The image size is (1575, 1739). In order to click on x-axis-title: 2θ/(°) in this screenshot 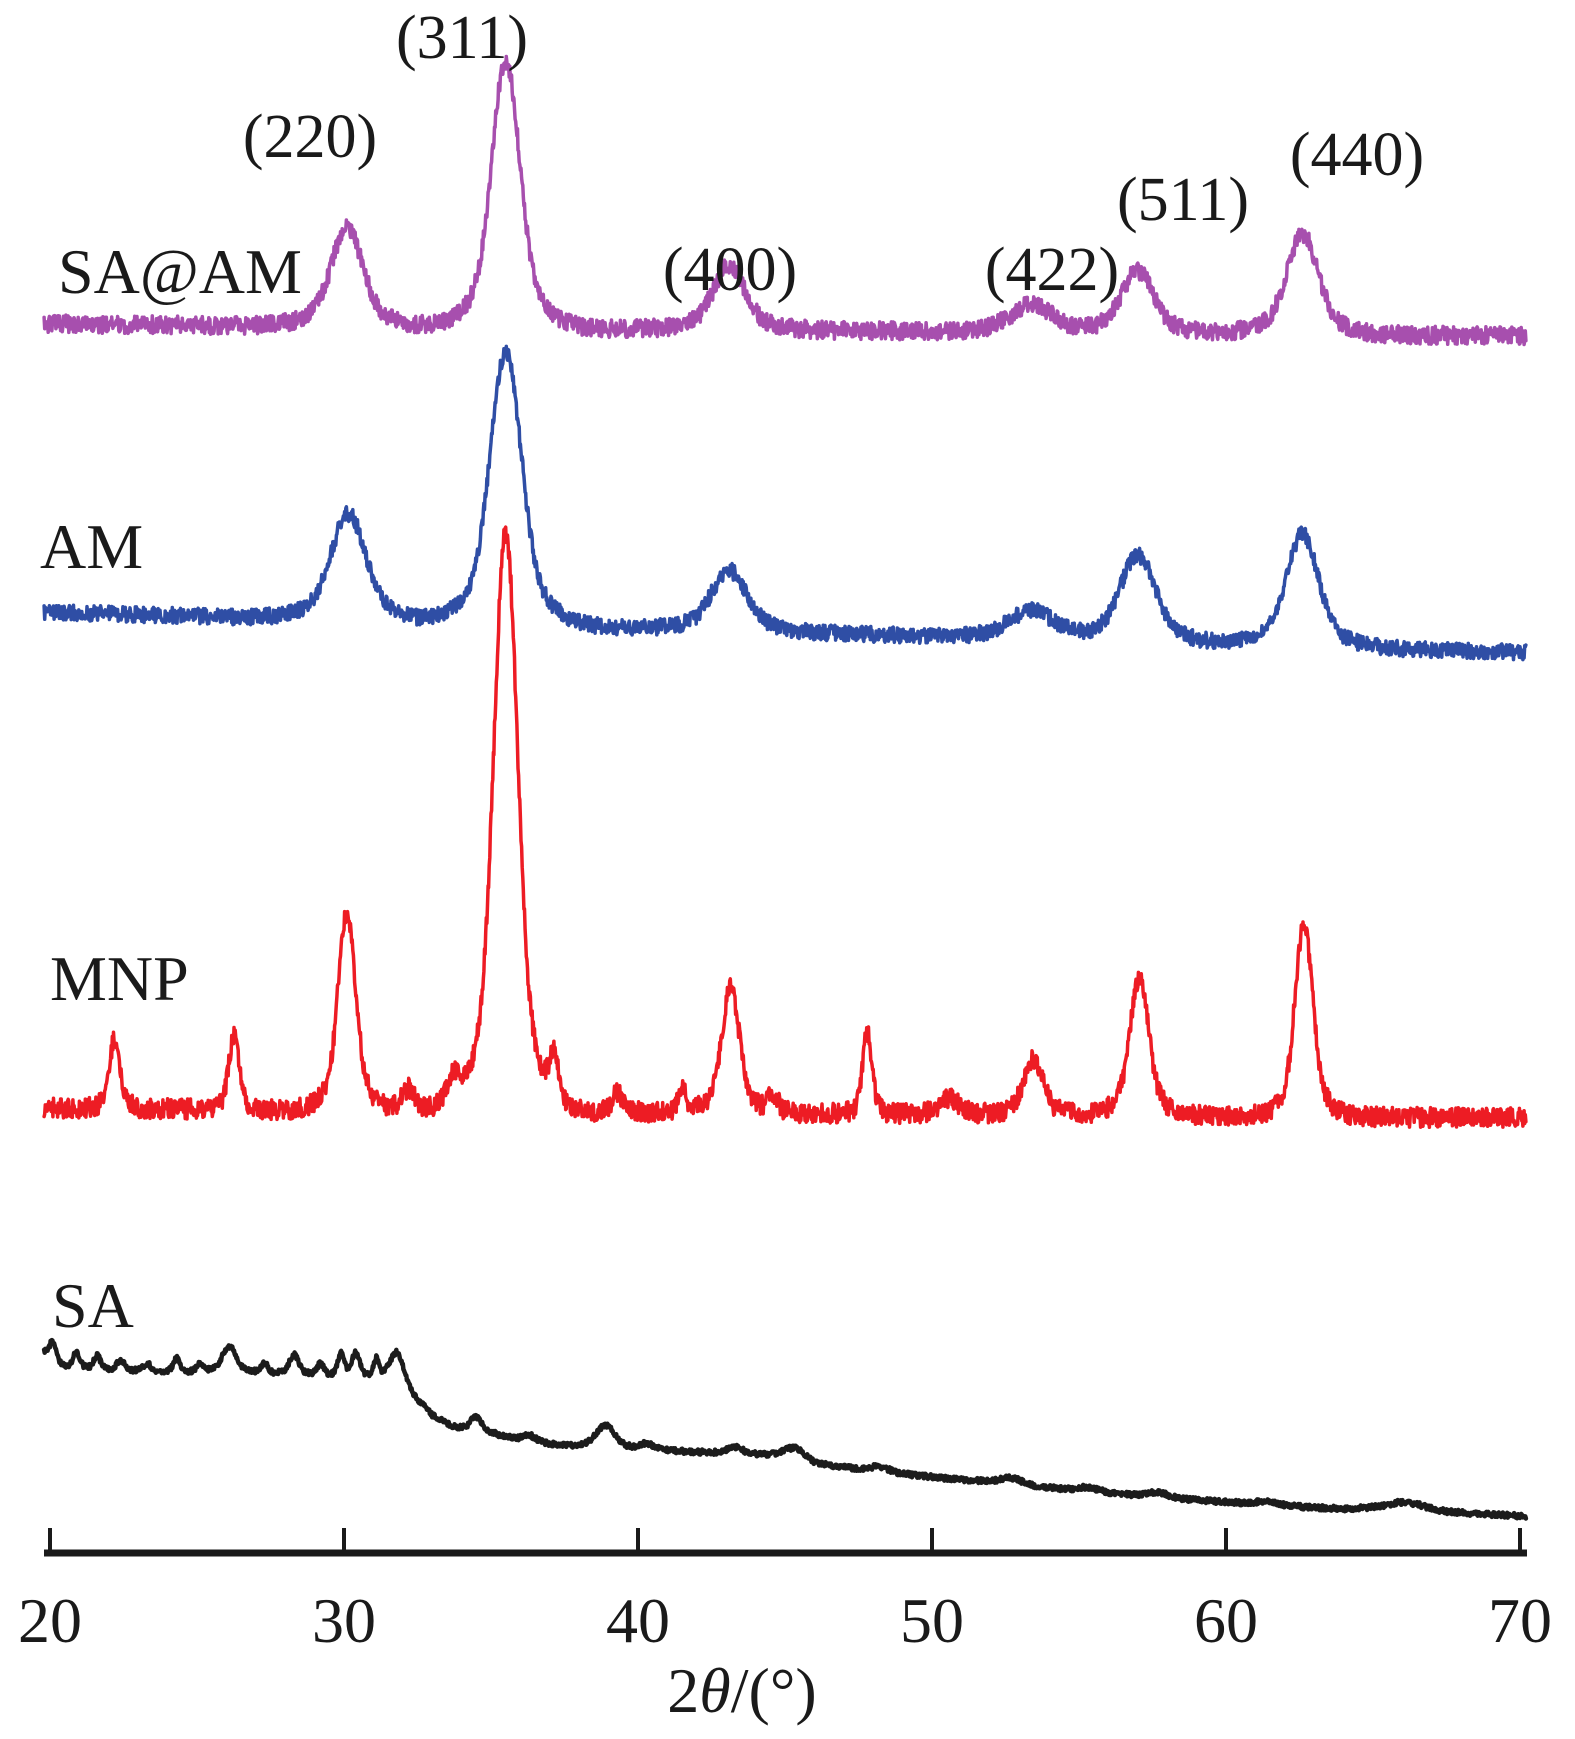, I will do `click(741, 1690)`.